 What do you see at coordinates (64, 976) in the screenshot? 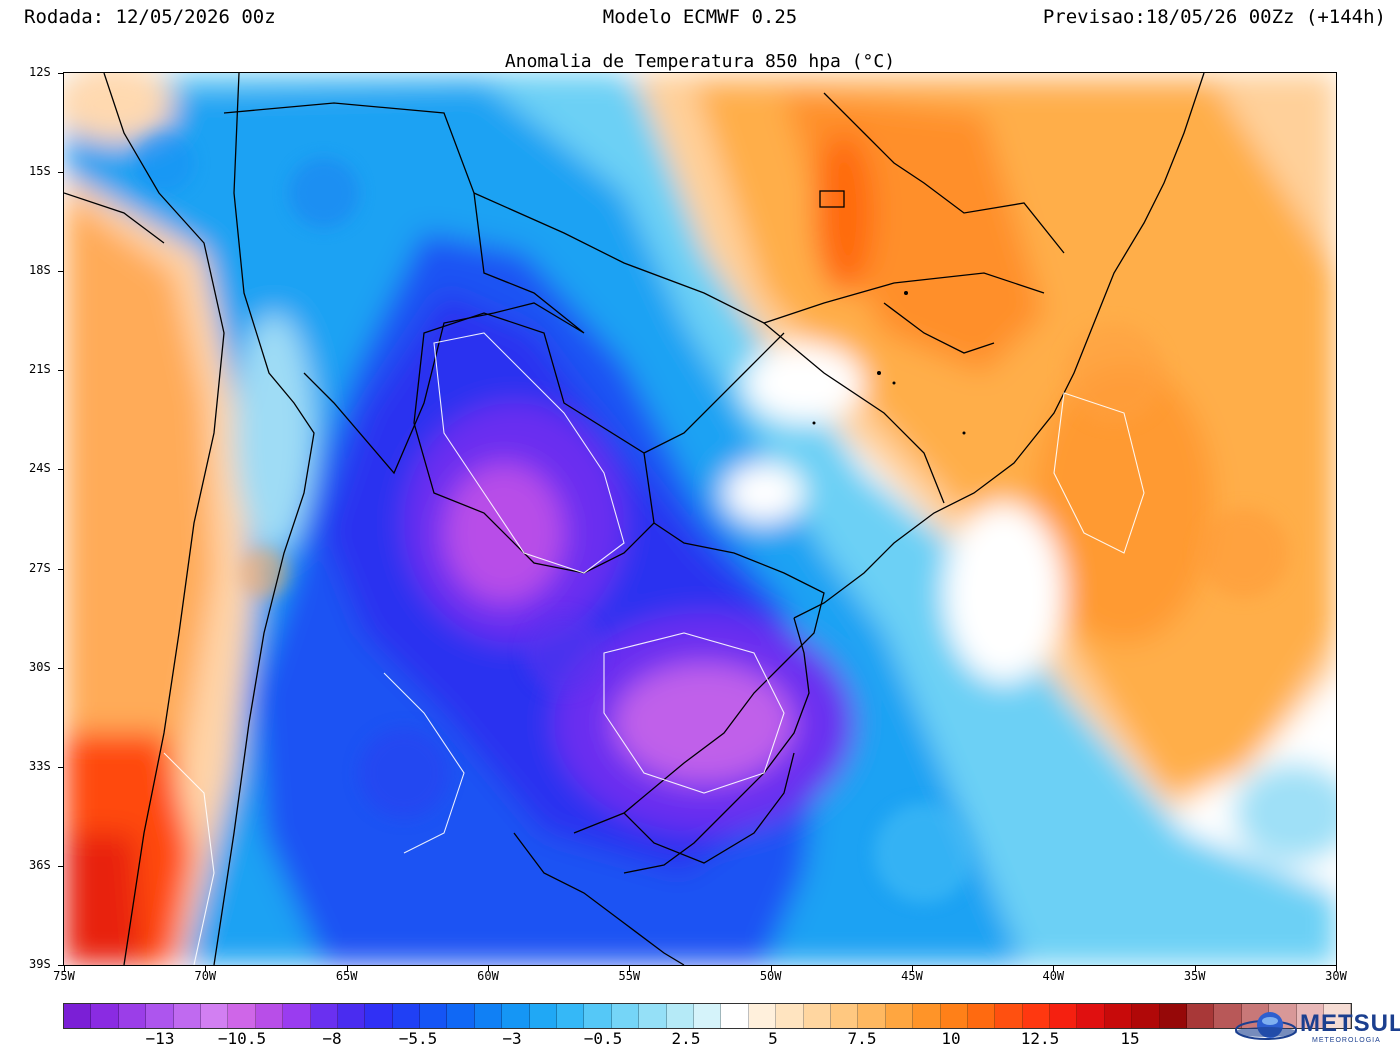
I see `longitude-label: 75W` at bounding box center [64, 976].